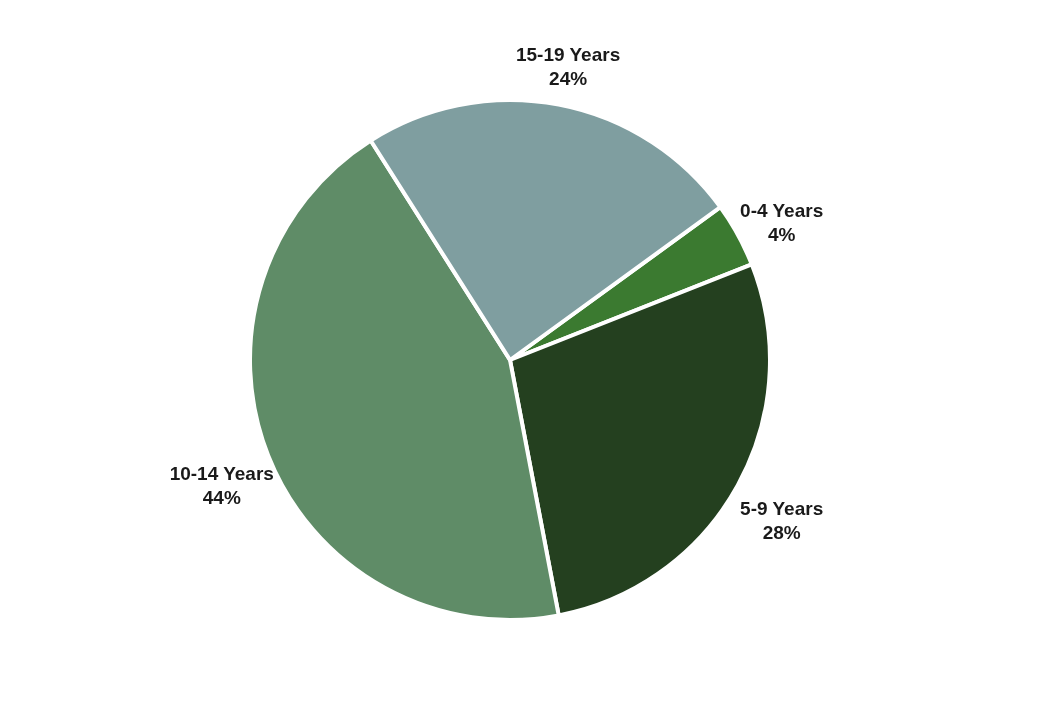 Image resolution: width=1041 pixels, height=722 pixels. I want to click on slice-label: 10-14 Years, so click(221, 474).